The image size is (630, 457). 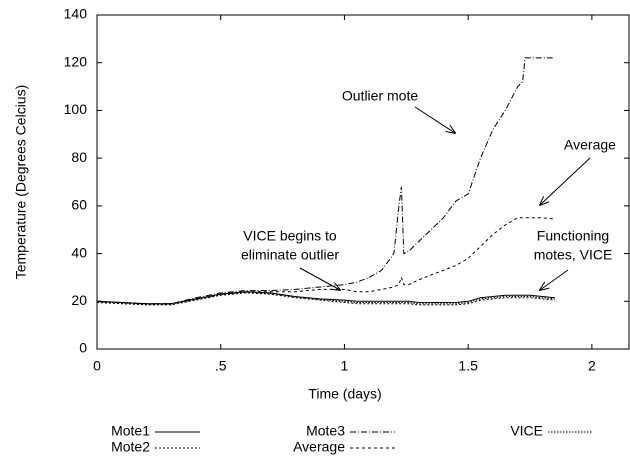 I want to click on y-tick-label: 100, so click(x=76, y=109).